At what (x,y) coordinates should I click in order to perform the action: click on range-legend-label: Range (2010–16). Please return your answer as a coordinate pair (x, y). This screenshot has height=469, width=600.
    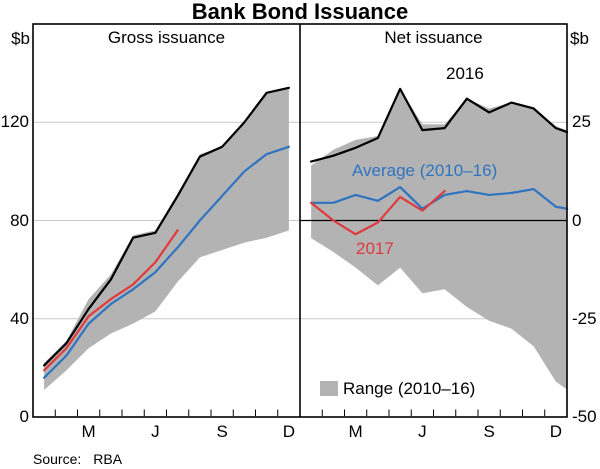
    Looking at the image, I should click on (409, 388).